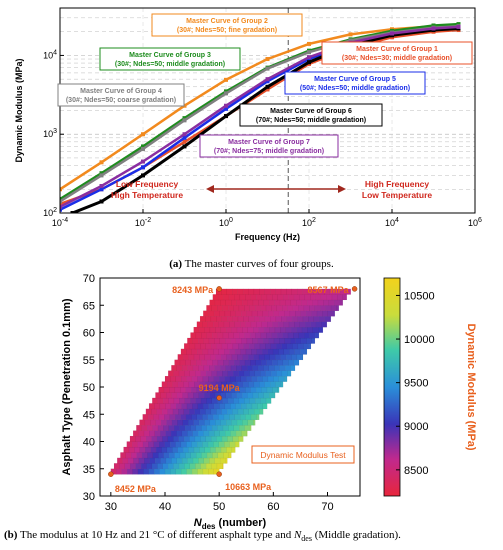  I want to click on caption-a: (a) The master curves of four groups., so click(251, 264).